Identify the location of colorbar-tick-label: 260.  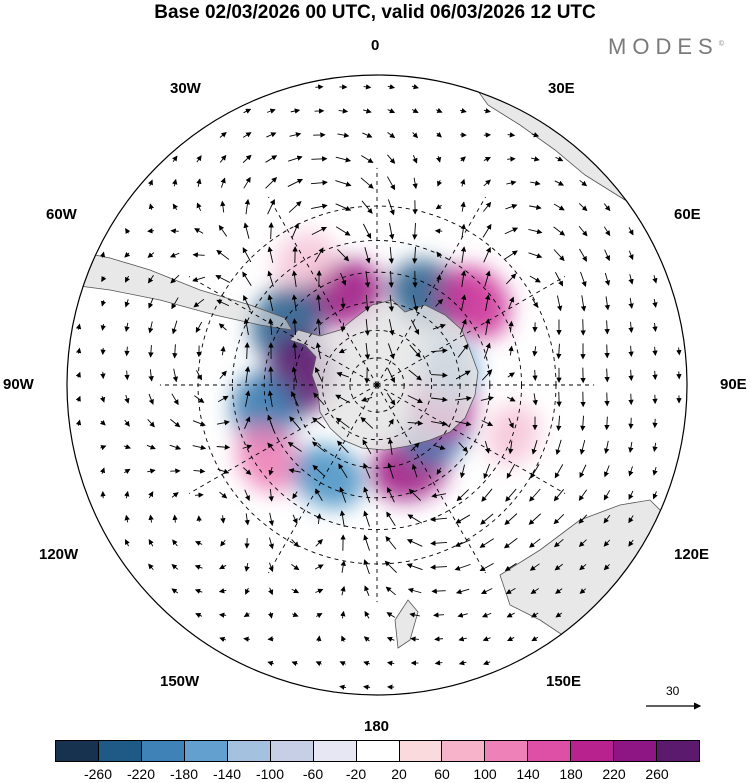
(657, 774).